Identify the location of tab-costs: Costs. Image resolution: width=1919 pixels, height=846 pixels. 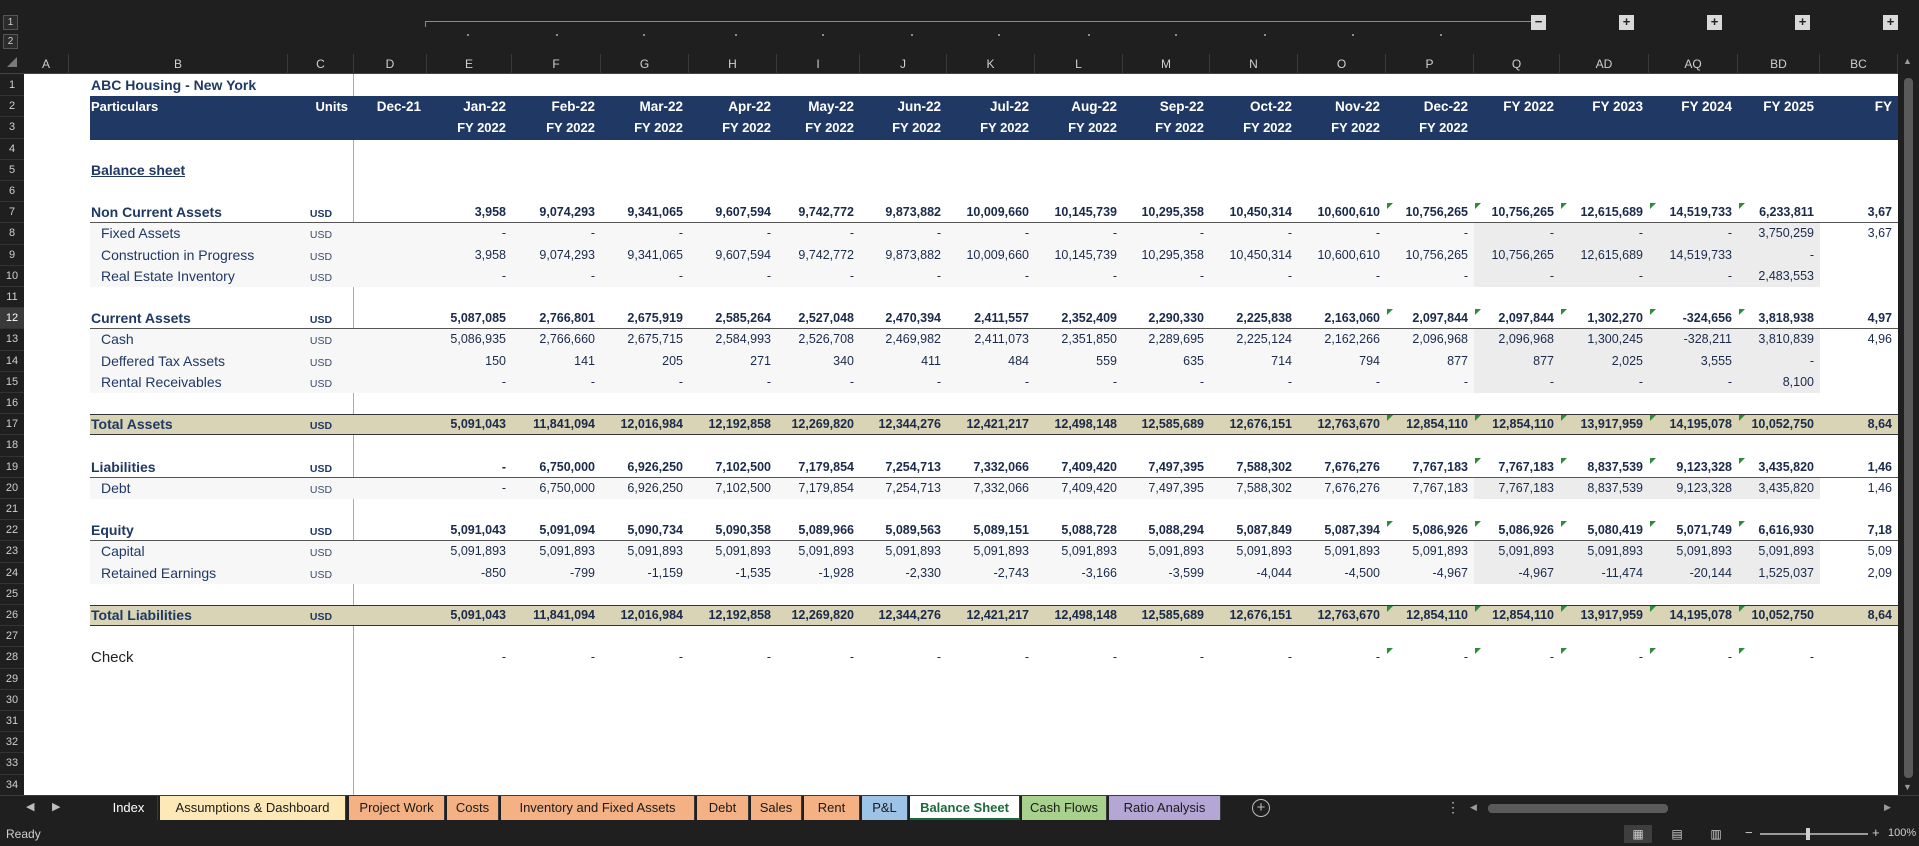
(473, 808).